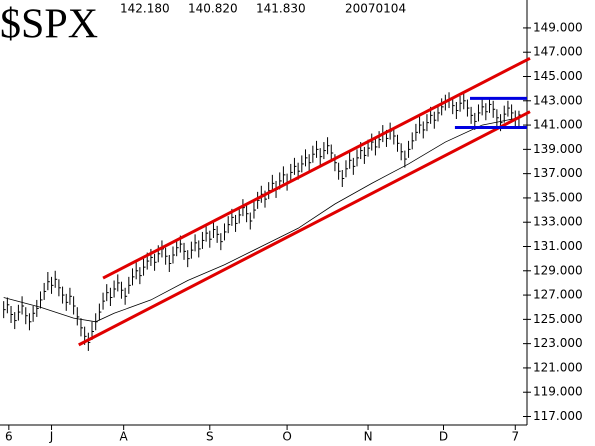 Image resolution: width=595 pixels, height=446 pixels. What do you see at coordinates (558, 100) in the screenshot?
I see `y-tick-label: 143.000` at bounding box center [558, 100].